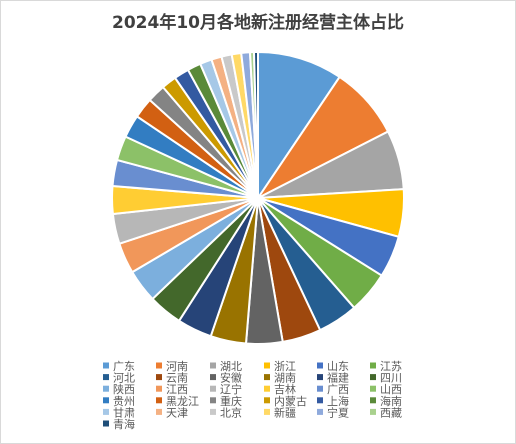  Describe the element at coordinates (338, 378) in the screenshot. I see `legend-label: 福建` at that location.